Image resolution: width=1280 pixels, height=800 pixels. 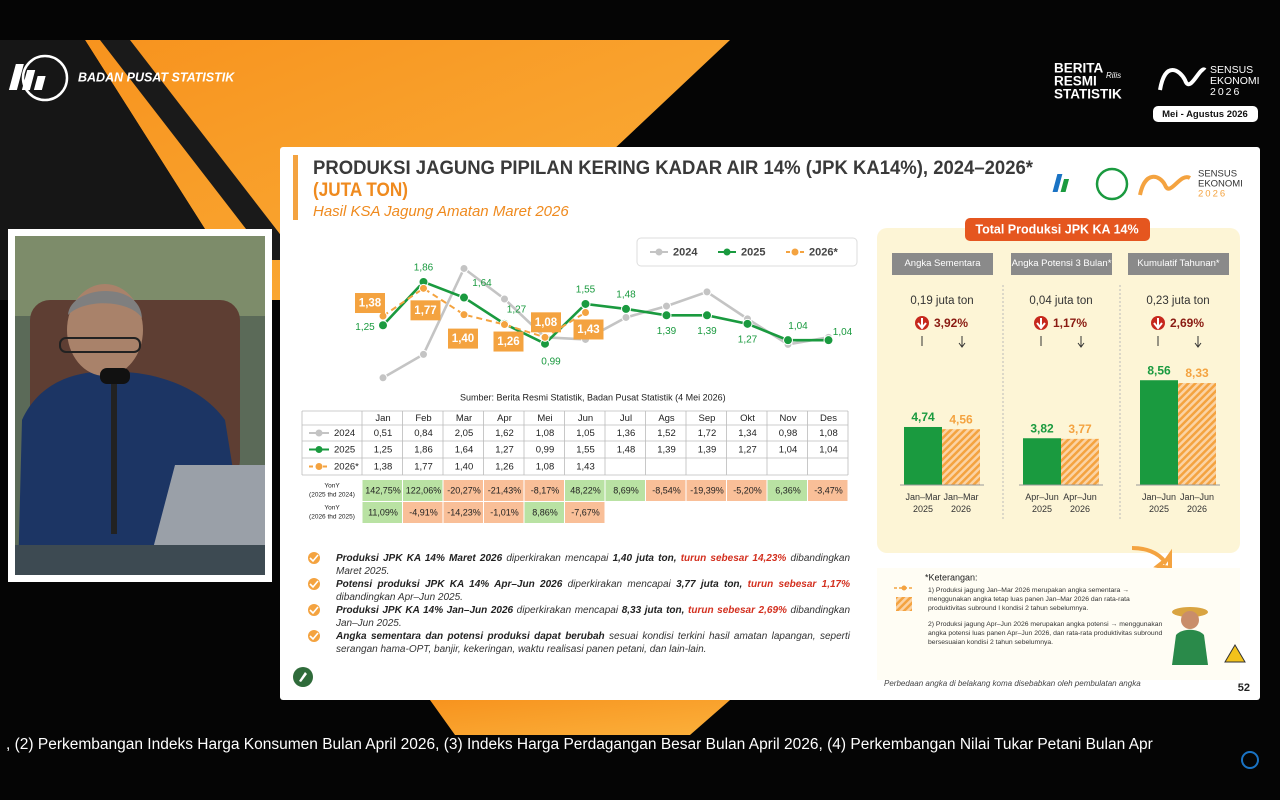 I want to click on slide-unit: (JUTA TON), so click(x=360, y=190).